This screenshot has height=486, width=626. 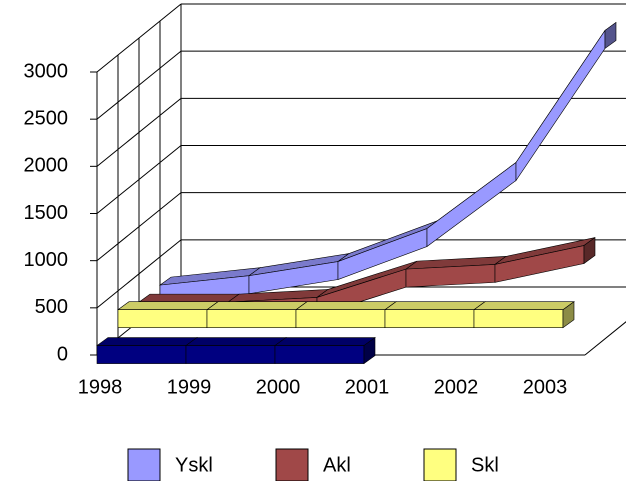 What do you see at coordinates (194, 465) in the screenshot?
I see `legend-label: Yskl` at bounding box center [194, 465].